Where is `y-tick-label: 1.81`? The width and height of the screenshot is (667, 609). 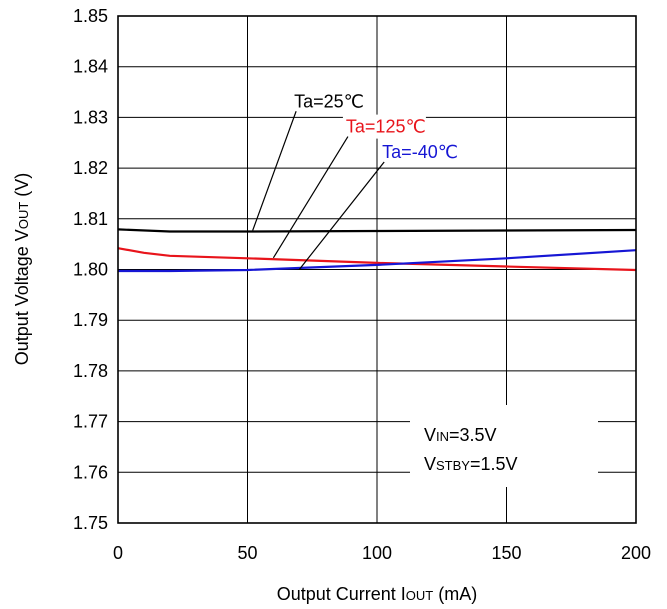 y-tick-label: 1.81 is located at coordinates (90, 219).